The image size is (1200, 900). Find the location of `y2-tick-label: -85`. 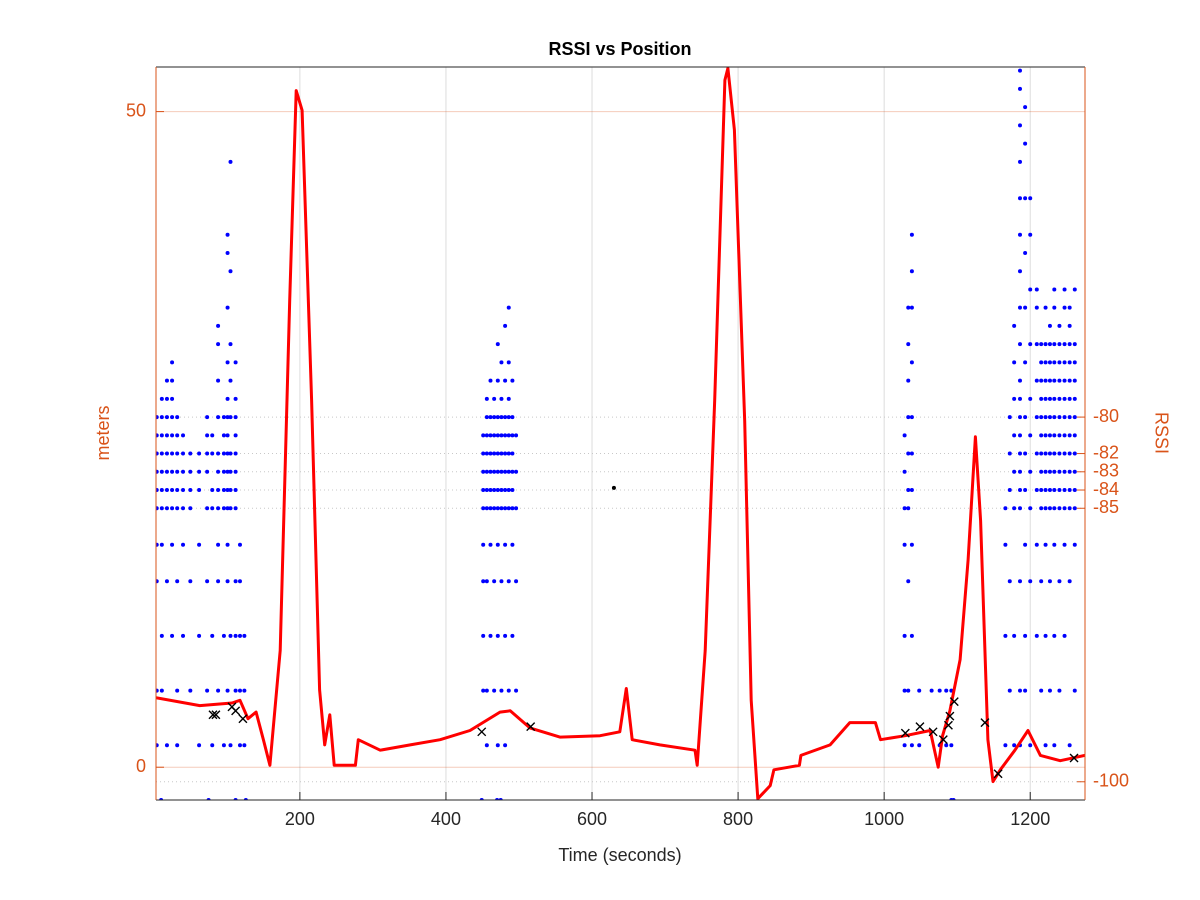

y2-tick-label: -85 is located at coordinates (1106, 507).